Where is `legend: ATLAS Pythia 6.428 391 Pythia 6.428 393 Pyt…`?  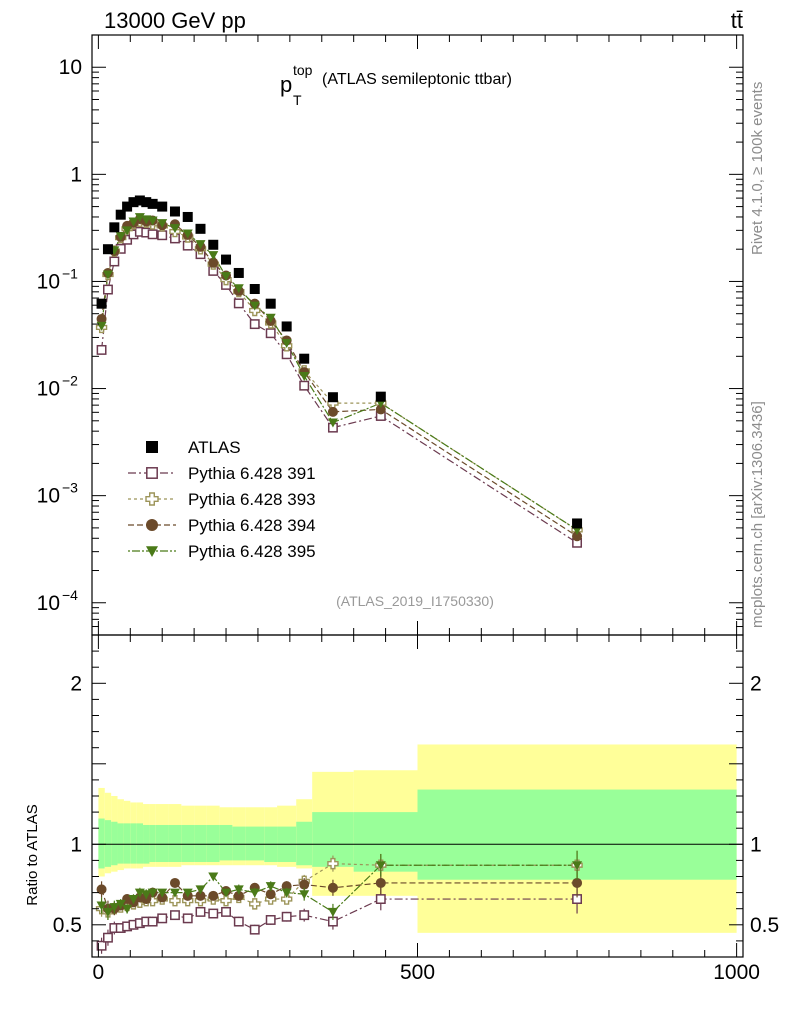
legend: ATLAS Pythia 6.428 391 Pythia 6.428 393 Pyt… is located at coordinates (222, 499).